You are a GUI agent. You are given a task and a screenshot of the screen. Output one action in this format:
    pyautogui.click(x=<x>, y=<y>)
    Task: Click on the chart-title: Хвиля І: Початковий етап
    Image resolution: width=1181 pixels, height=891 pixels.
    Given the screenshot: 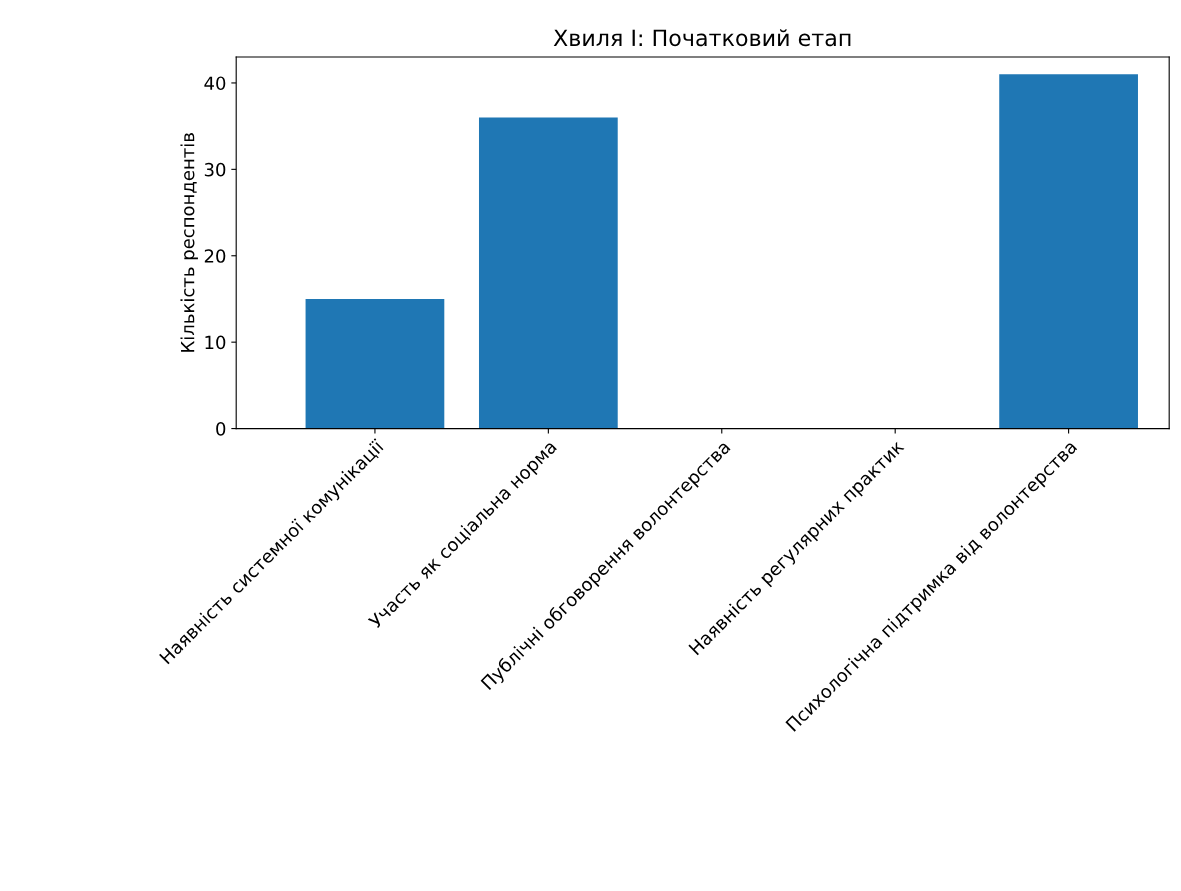 What is the action you would take?
    pyautogui.click(x=702, y=38)
    